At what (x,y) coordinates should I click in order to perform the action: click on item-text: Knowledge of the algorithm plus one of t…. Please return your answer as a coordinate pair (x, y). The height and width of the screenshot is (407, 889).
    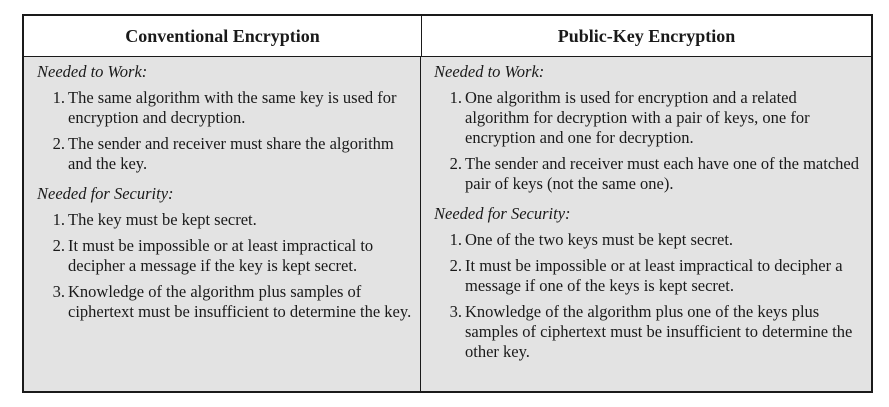
    Looking at the image, I should click on (659, 331).